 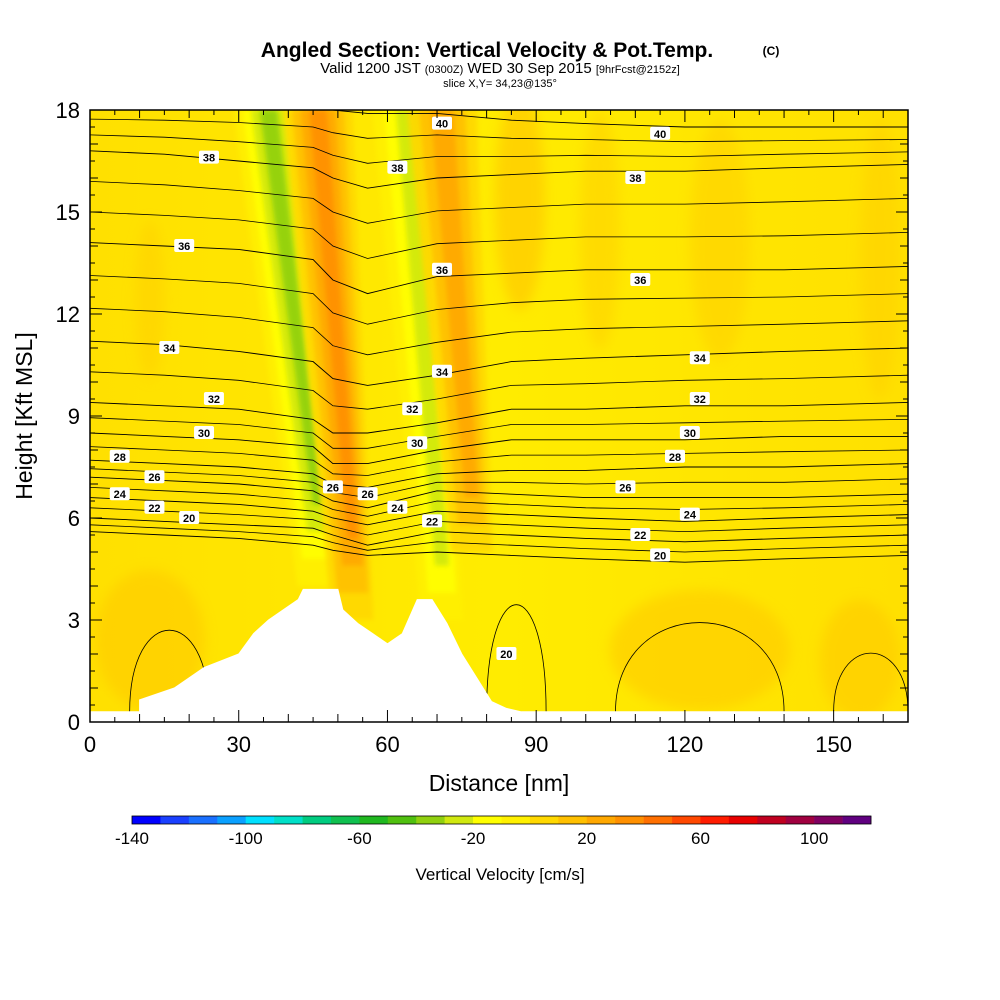 I want to click on contour-label-text: 34, so click(x=700, y=359).